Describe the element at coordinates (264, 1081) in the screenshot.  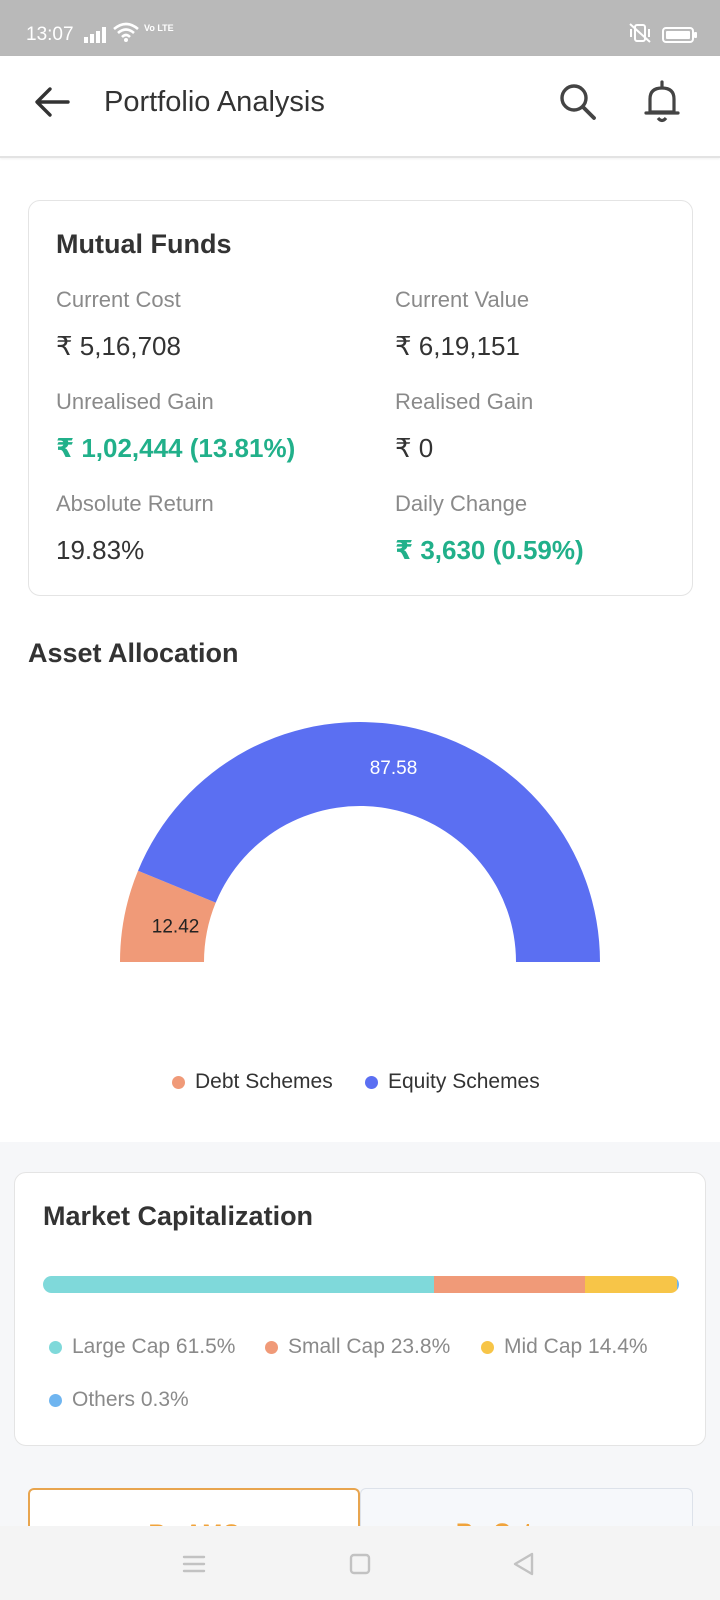
I see `debt-legend-label: Debt Schemes` at that location.